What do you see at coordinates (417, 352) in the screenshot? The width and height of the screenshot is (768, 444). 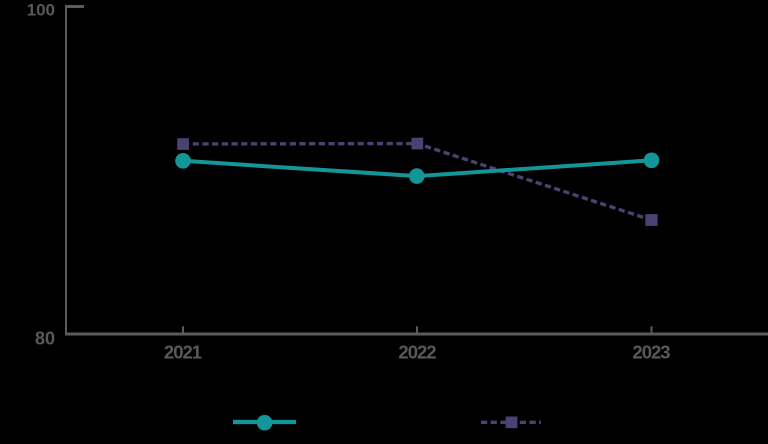 I see `svg-text: 2022` at bounding box center [417, 352].